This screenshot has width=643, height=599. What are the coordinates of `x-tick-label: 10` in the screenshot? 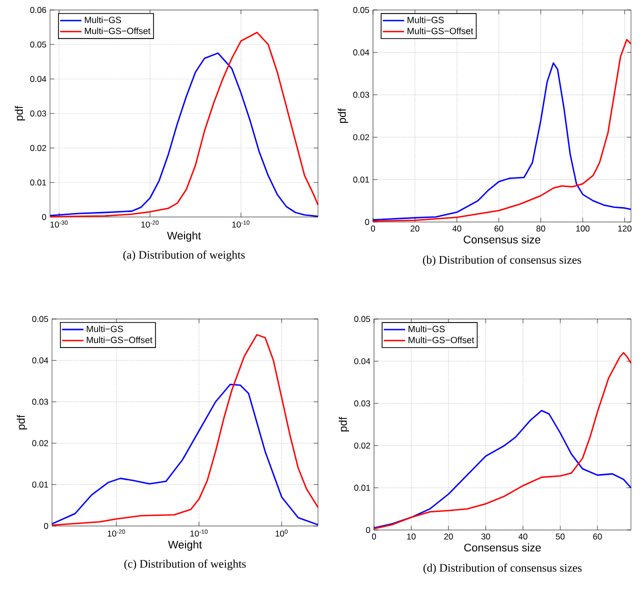 It's located at (411, 537).